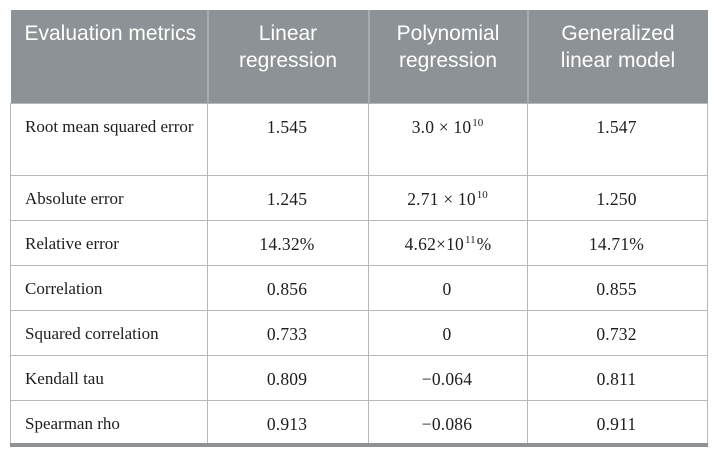 This screenshot has width=714, height=456. I want to click on table-row-absolute-error: Absolute error 1.245 2.71 × 1010 1.250, so click(359, 197).